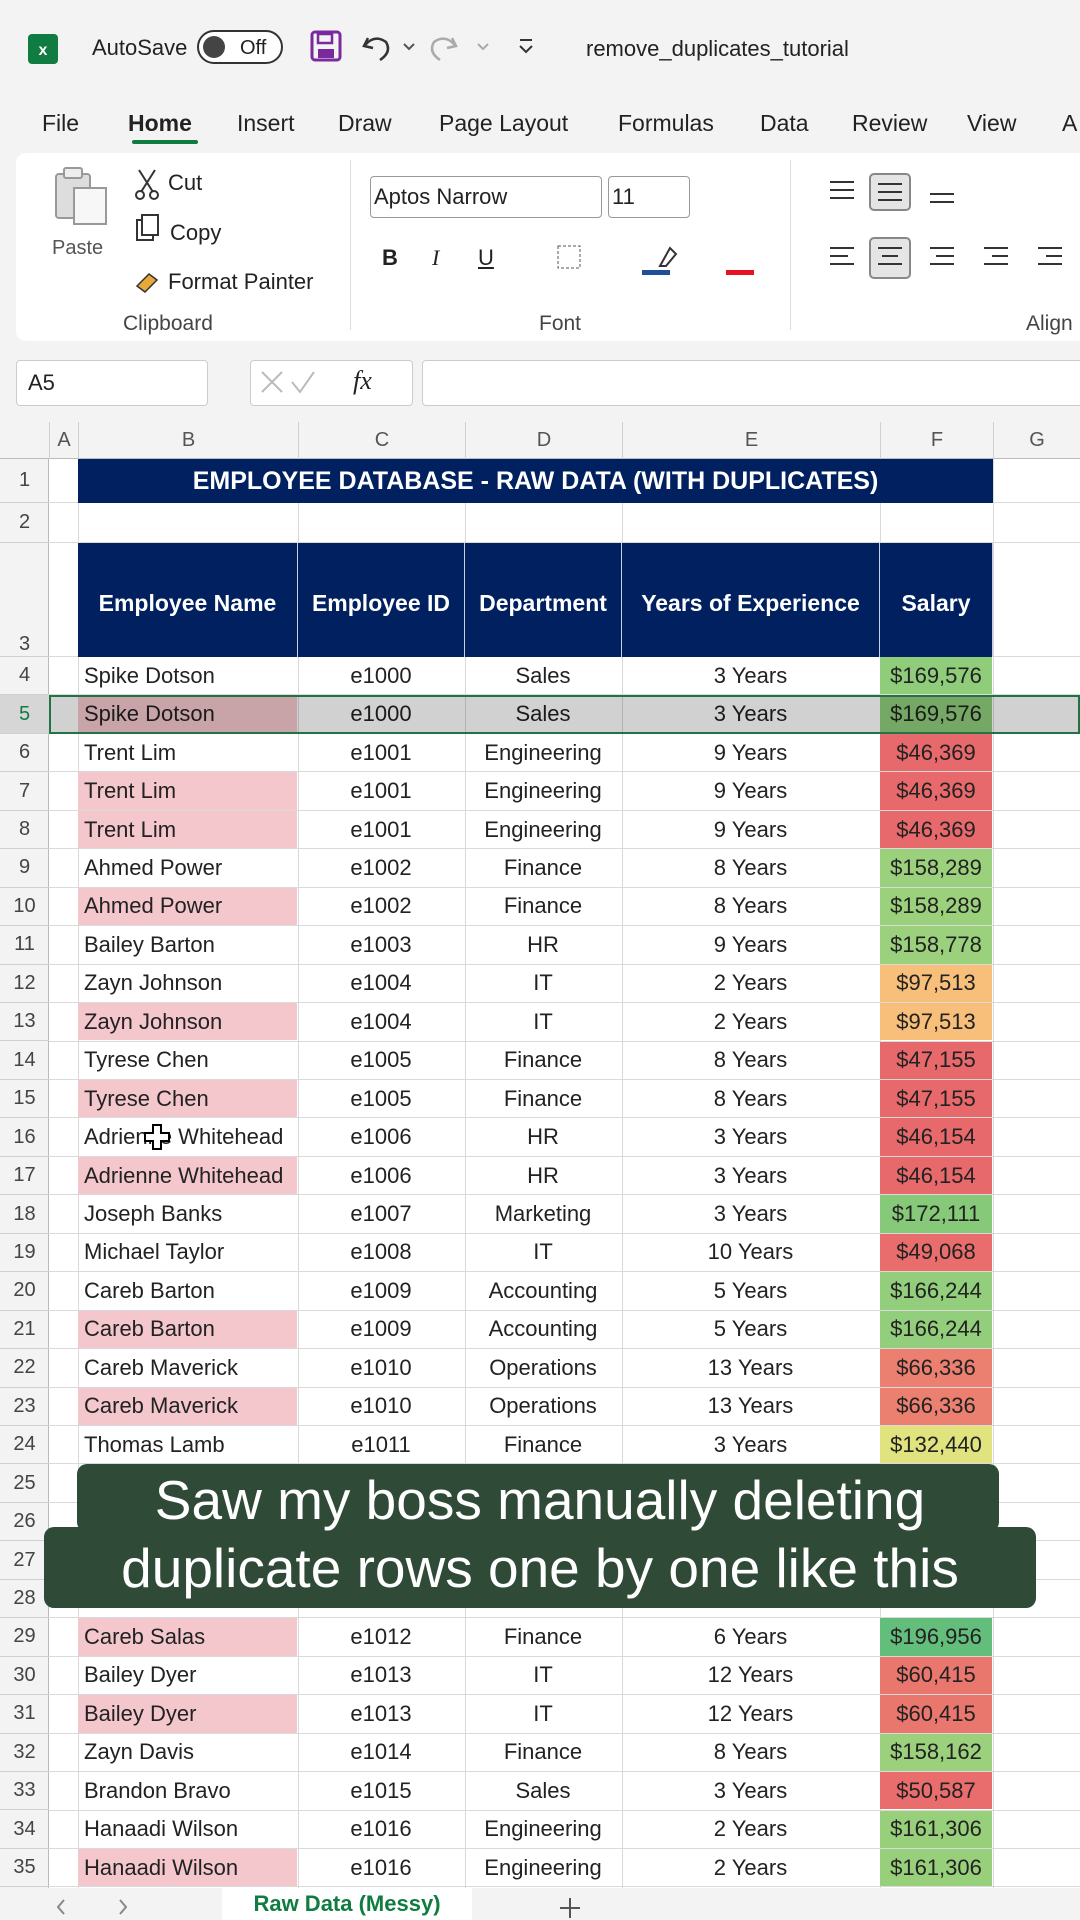 Image resolution: width=1080 pixels, height=1920 pixels. Describe the element at coordinates (1070, 123) in the screenshot. I see `ribbon-tab: A` at that location.